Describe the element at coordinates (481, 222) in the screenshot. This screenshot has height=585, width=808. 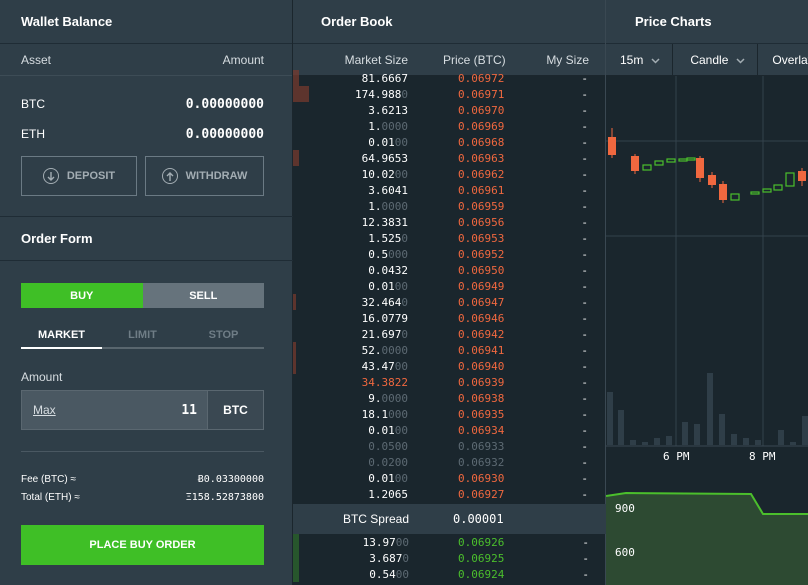
I see `price-value: 0.06956` at that location.